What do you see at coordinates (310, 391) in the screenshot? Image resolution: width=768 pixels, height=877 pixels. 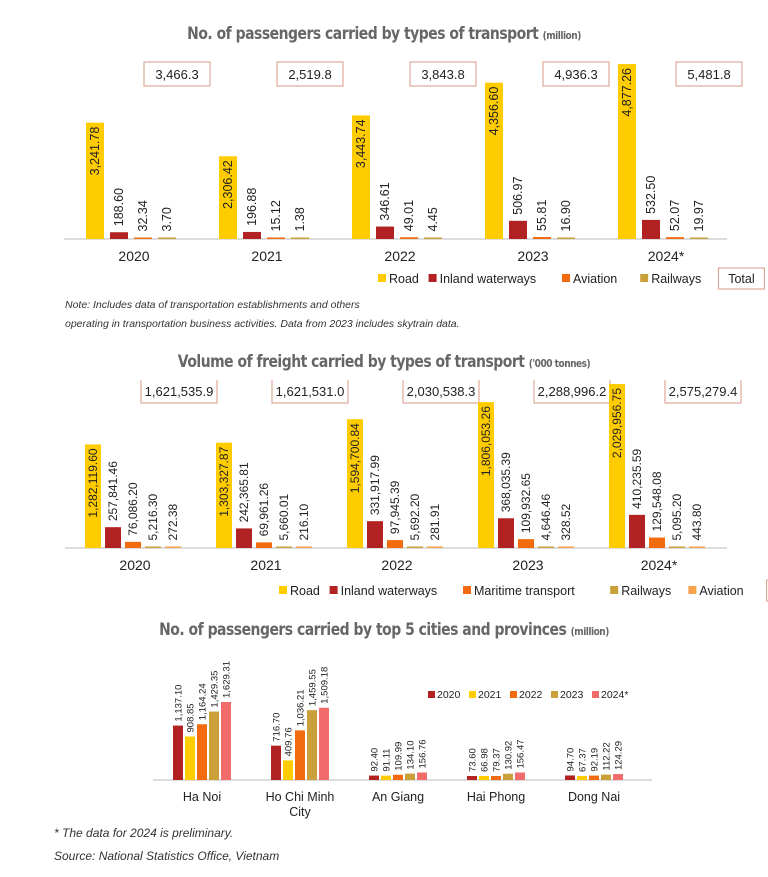 I see `total-label-2021: 1,621,531.0` at bounding box center [310, 391].